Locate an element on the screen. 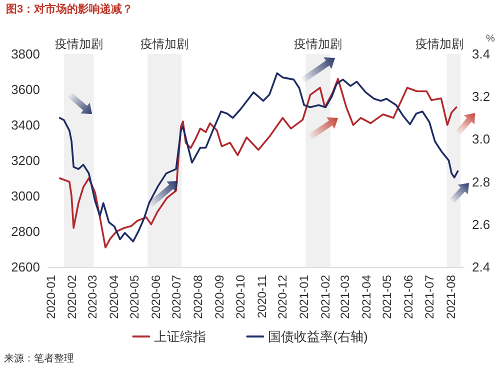 This screenshot has height=384, width=500. chart-title: 图3：对市场的影响递减？ is located at coordinates (70, 9).